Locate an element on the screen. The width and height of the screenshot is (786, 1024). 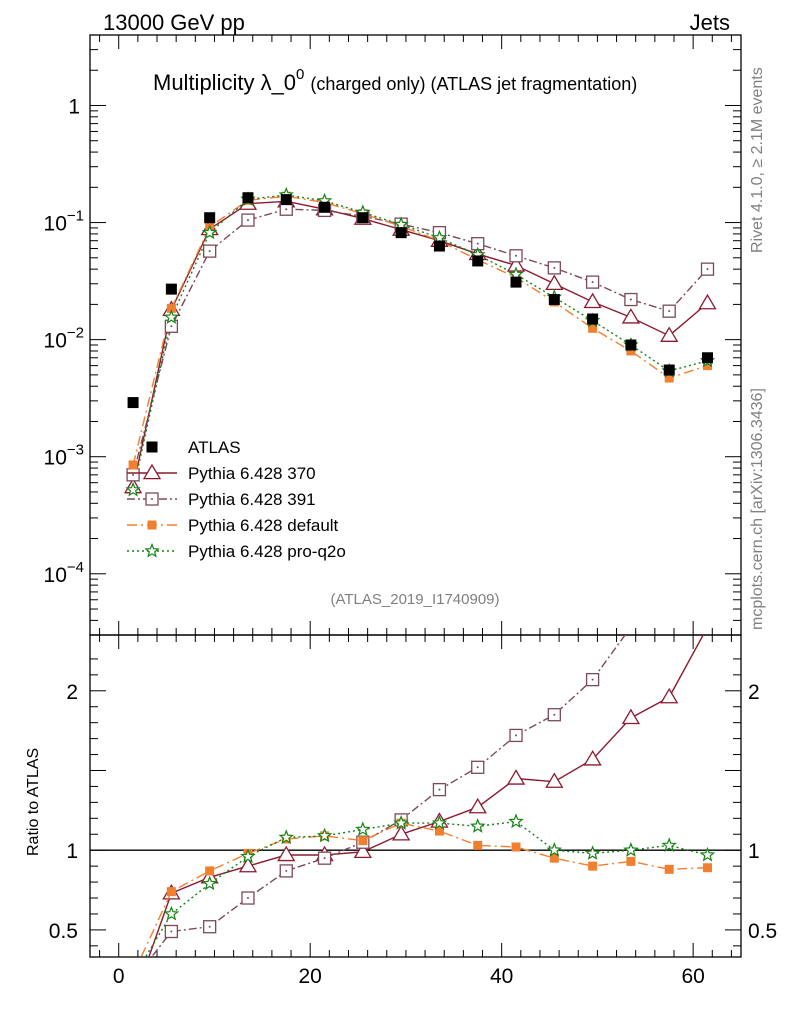
ratio-y-tick-label-right: 2 is located at coordinates (754, 692).